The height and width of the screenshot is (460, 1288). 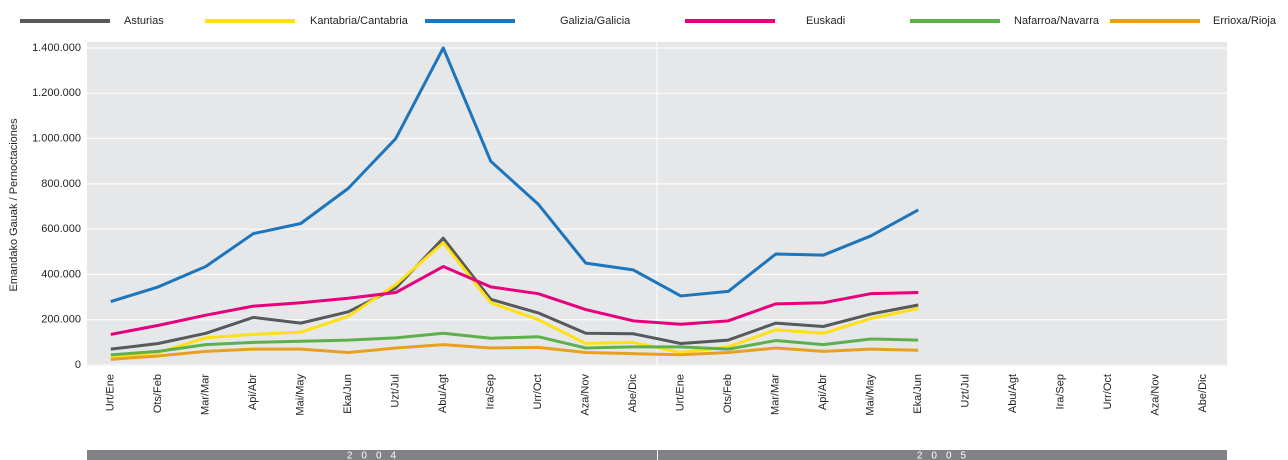 What do you see at coordinates (595, 21) in the screenshot?
I see `legend-label: Galizia/Galicia` at bounding box center [595, 21].